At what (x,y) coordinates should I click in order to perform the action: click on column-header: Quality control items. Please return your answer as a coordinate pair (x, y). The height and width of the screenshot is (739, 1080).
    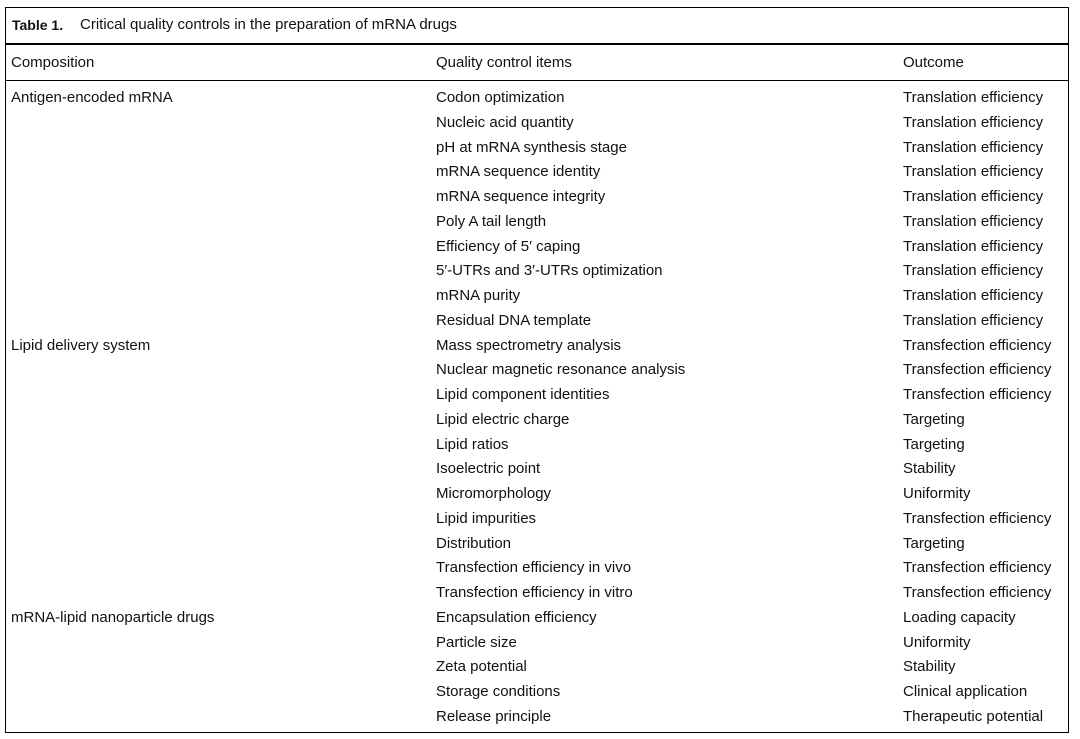
    Looking at the image, I should click on (504, 62).